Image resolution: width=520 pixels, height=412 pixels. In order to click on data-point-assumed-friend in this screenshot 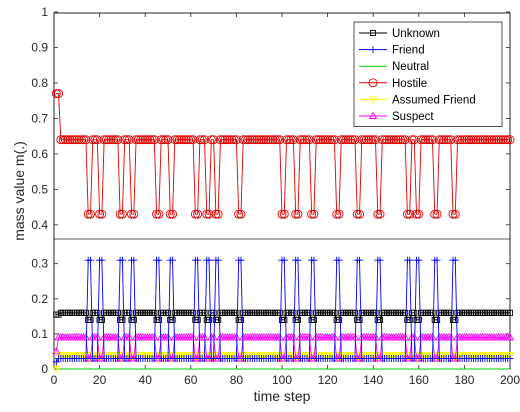, I will do `click(510, 356)`.